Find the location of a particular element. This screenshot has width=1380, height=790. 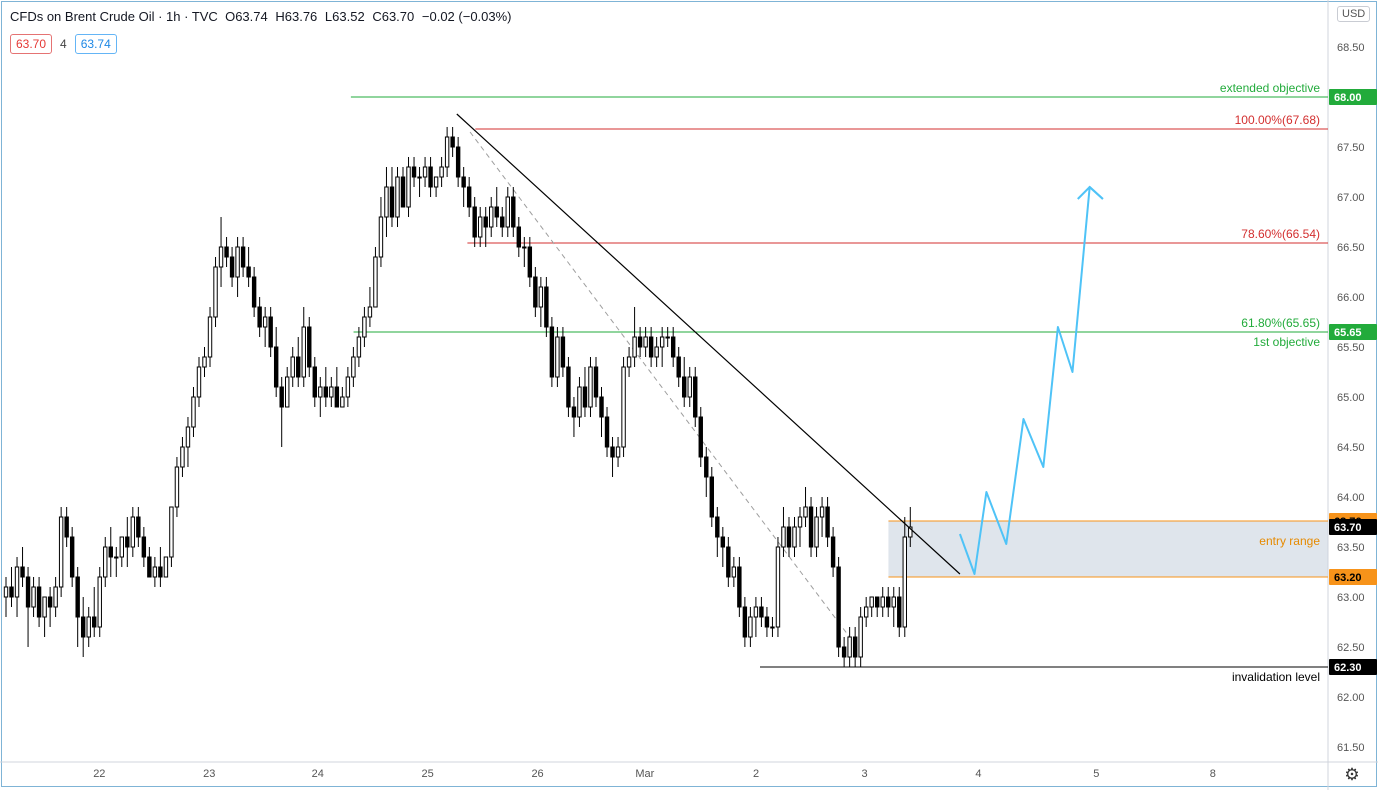

settings-gear-icon: ⚙ is located at coordinates (1352, 774).